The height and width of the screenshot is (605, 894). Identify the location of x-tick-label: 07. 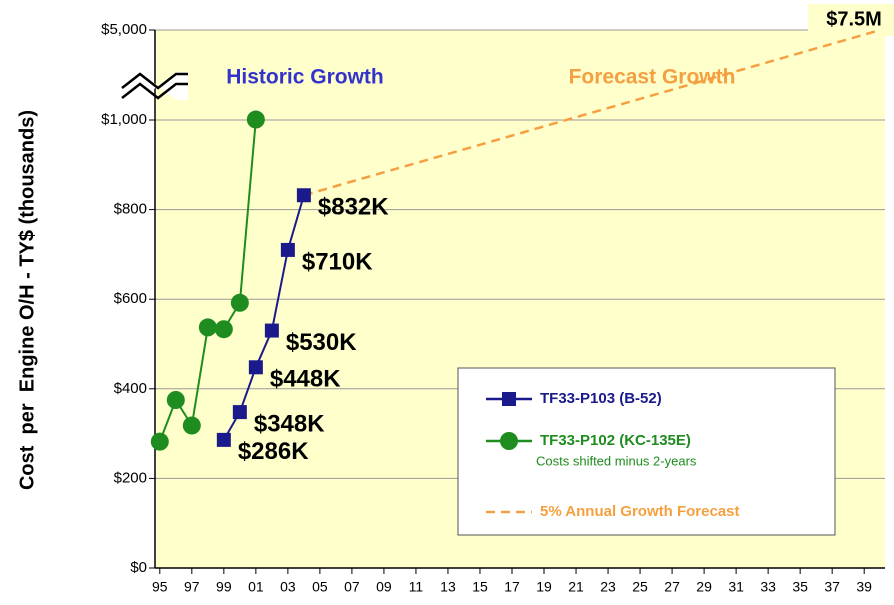
(352, 587).